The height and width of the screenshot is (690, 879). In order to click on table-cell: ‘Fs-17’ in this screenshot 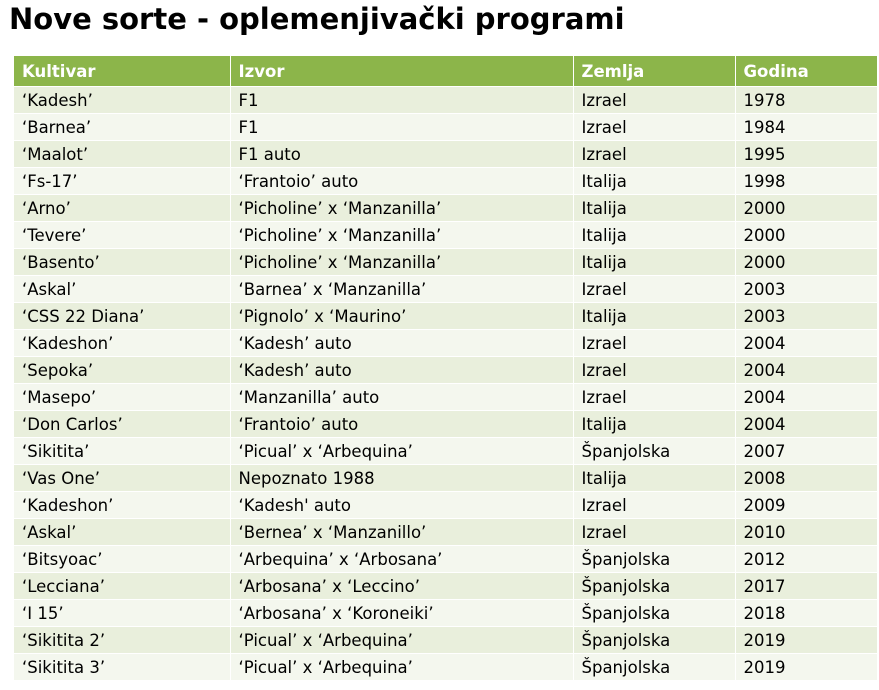, I will do `click(122, 181)`.